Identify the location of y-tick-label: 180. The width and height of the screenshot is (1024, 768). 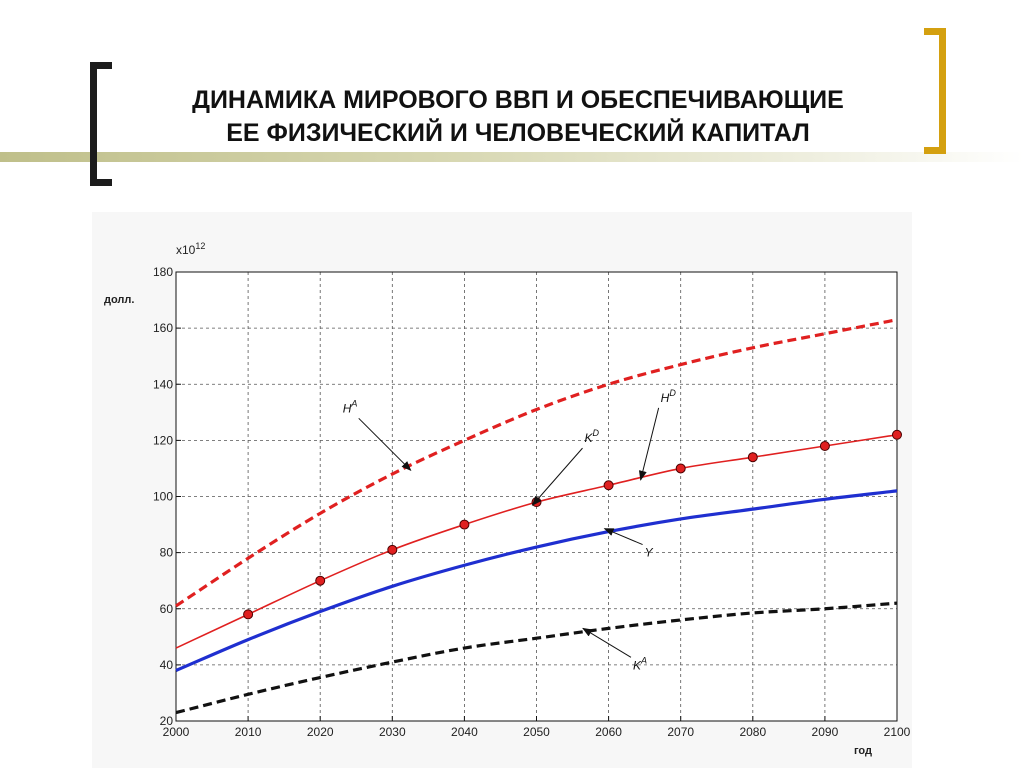
(163, 272).